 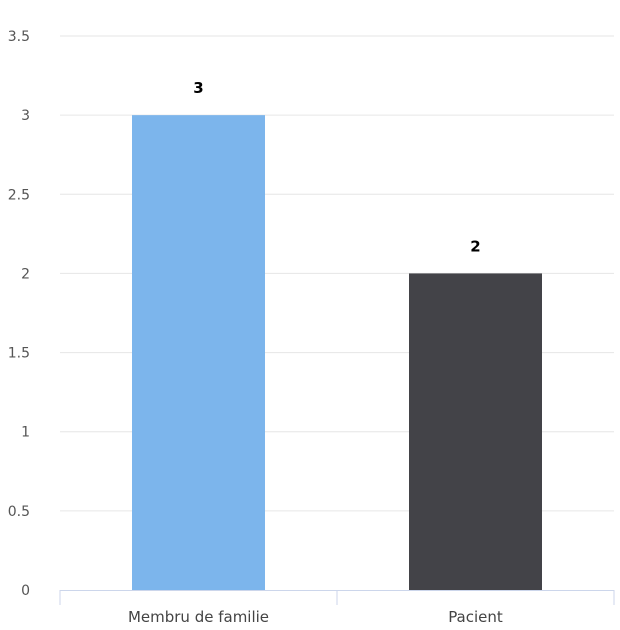 What do you see at coordinates (336, 167) in the screenshot?
I see `data-labels: 32` at bounding box center [336, 167].